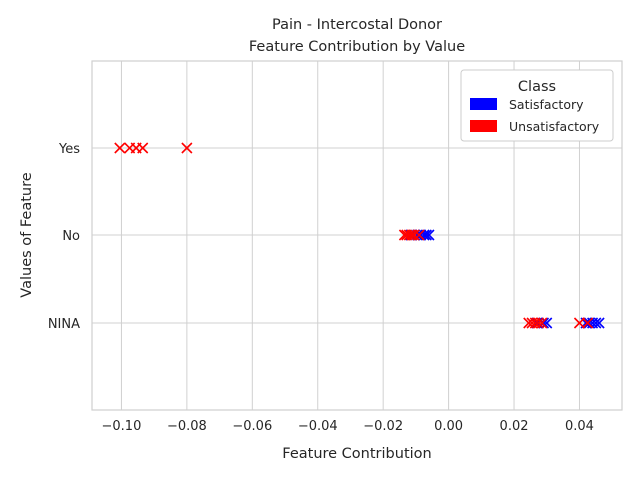  Describe the element at coordinates (356, 454) in the screenshot. I see `x-axis-label: Feature Contribution` at that location.